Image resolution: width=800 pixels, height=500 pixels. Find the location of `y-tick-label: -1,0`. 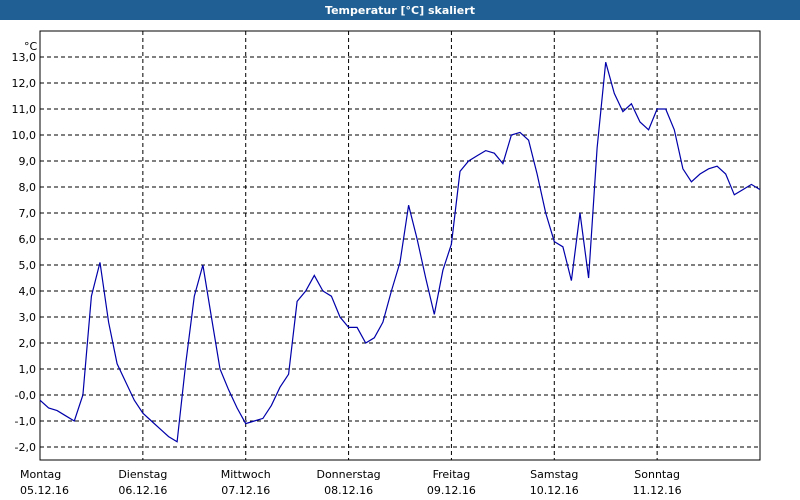

y-tick-label: -1,0 is located at coordinates (25, 421).